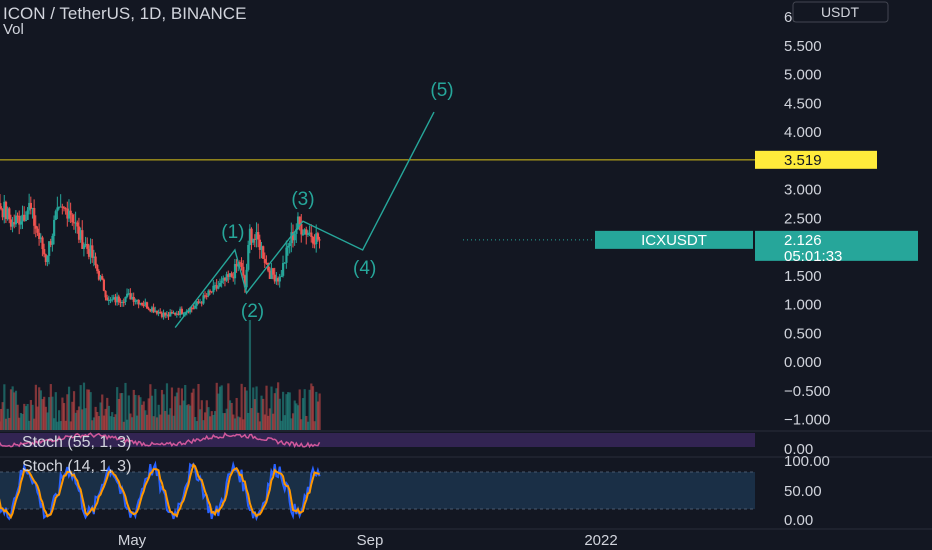 This screenshot has height=550, width=932. What do you see at coordinates (840, 12) in the screenshot?
I see `currency-badge` at bounding box center [840, 12].